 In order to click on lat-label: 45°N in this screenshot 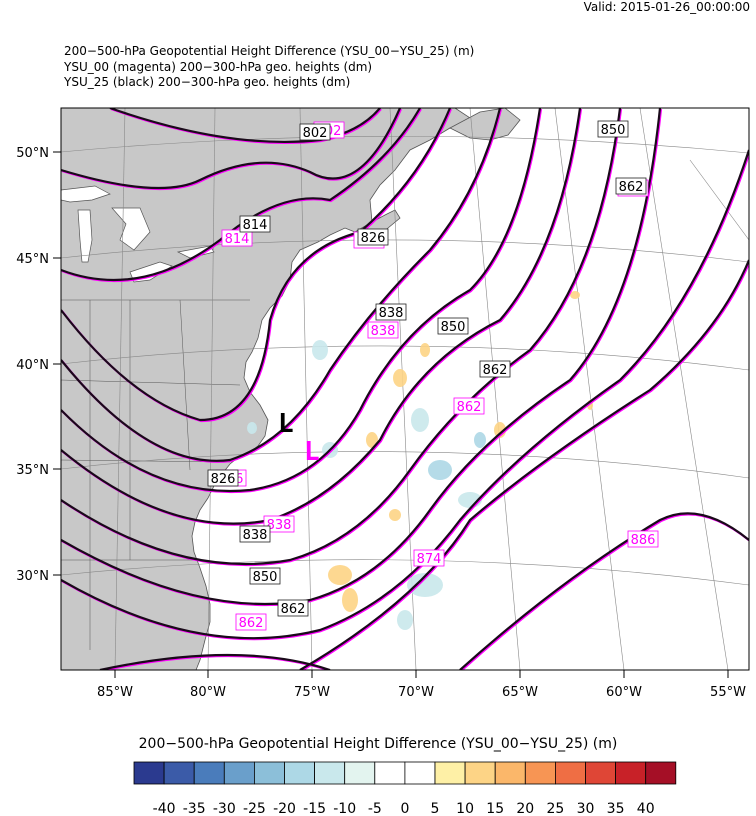, I will do `click(32, 259)`.